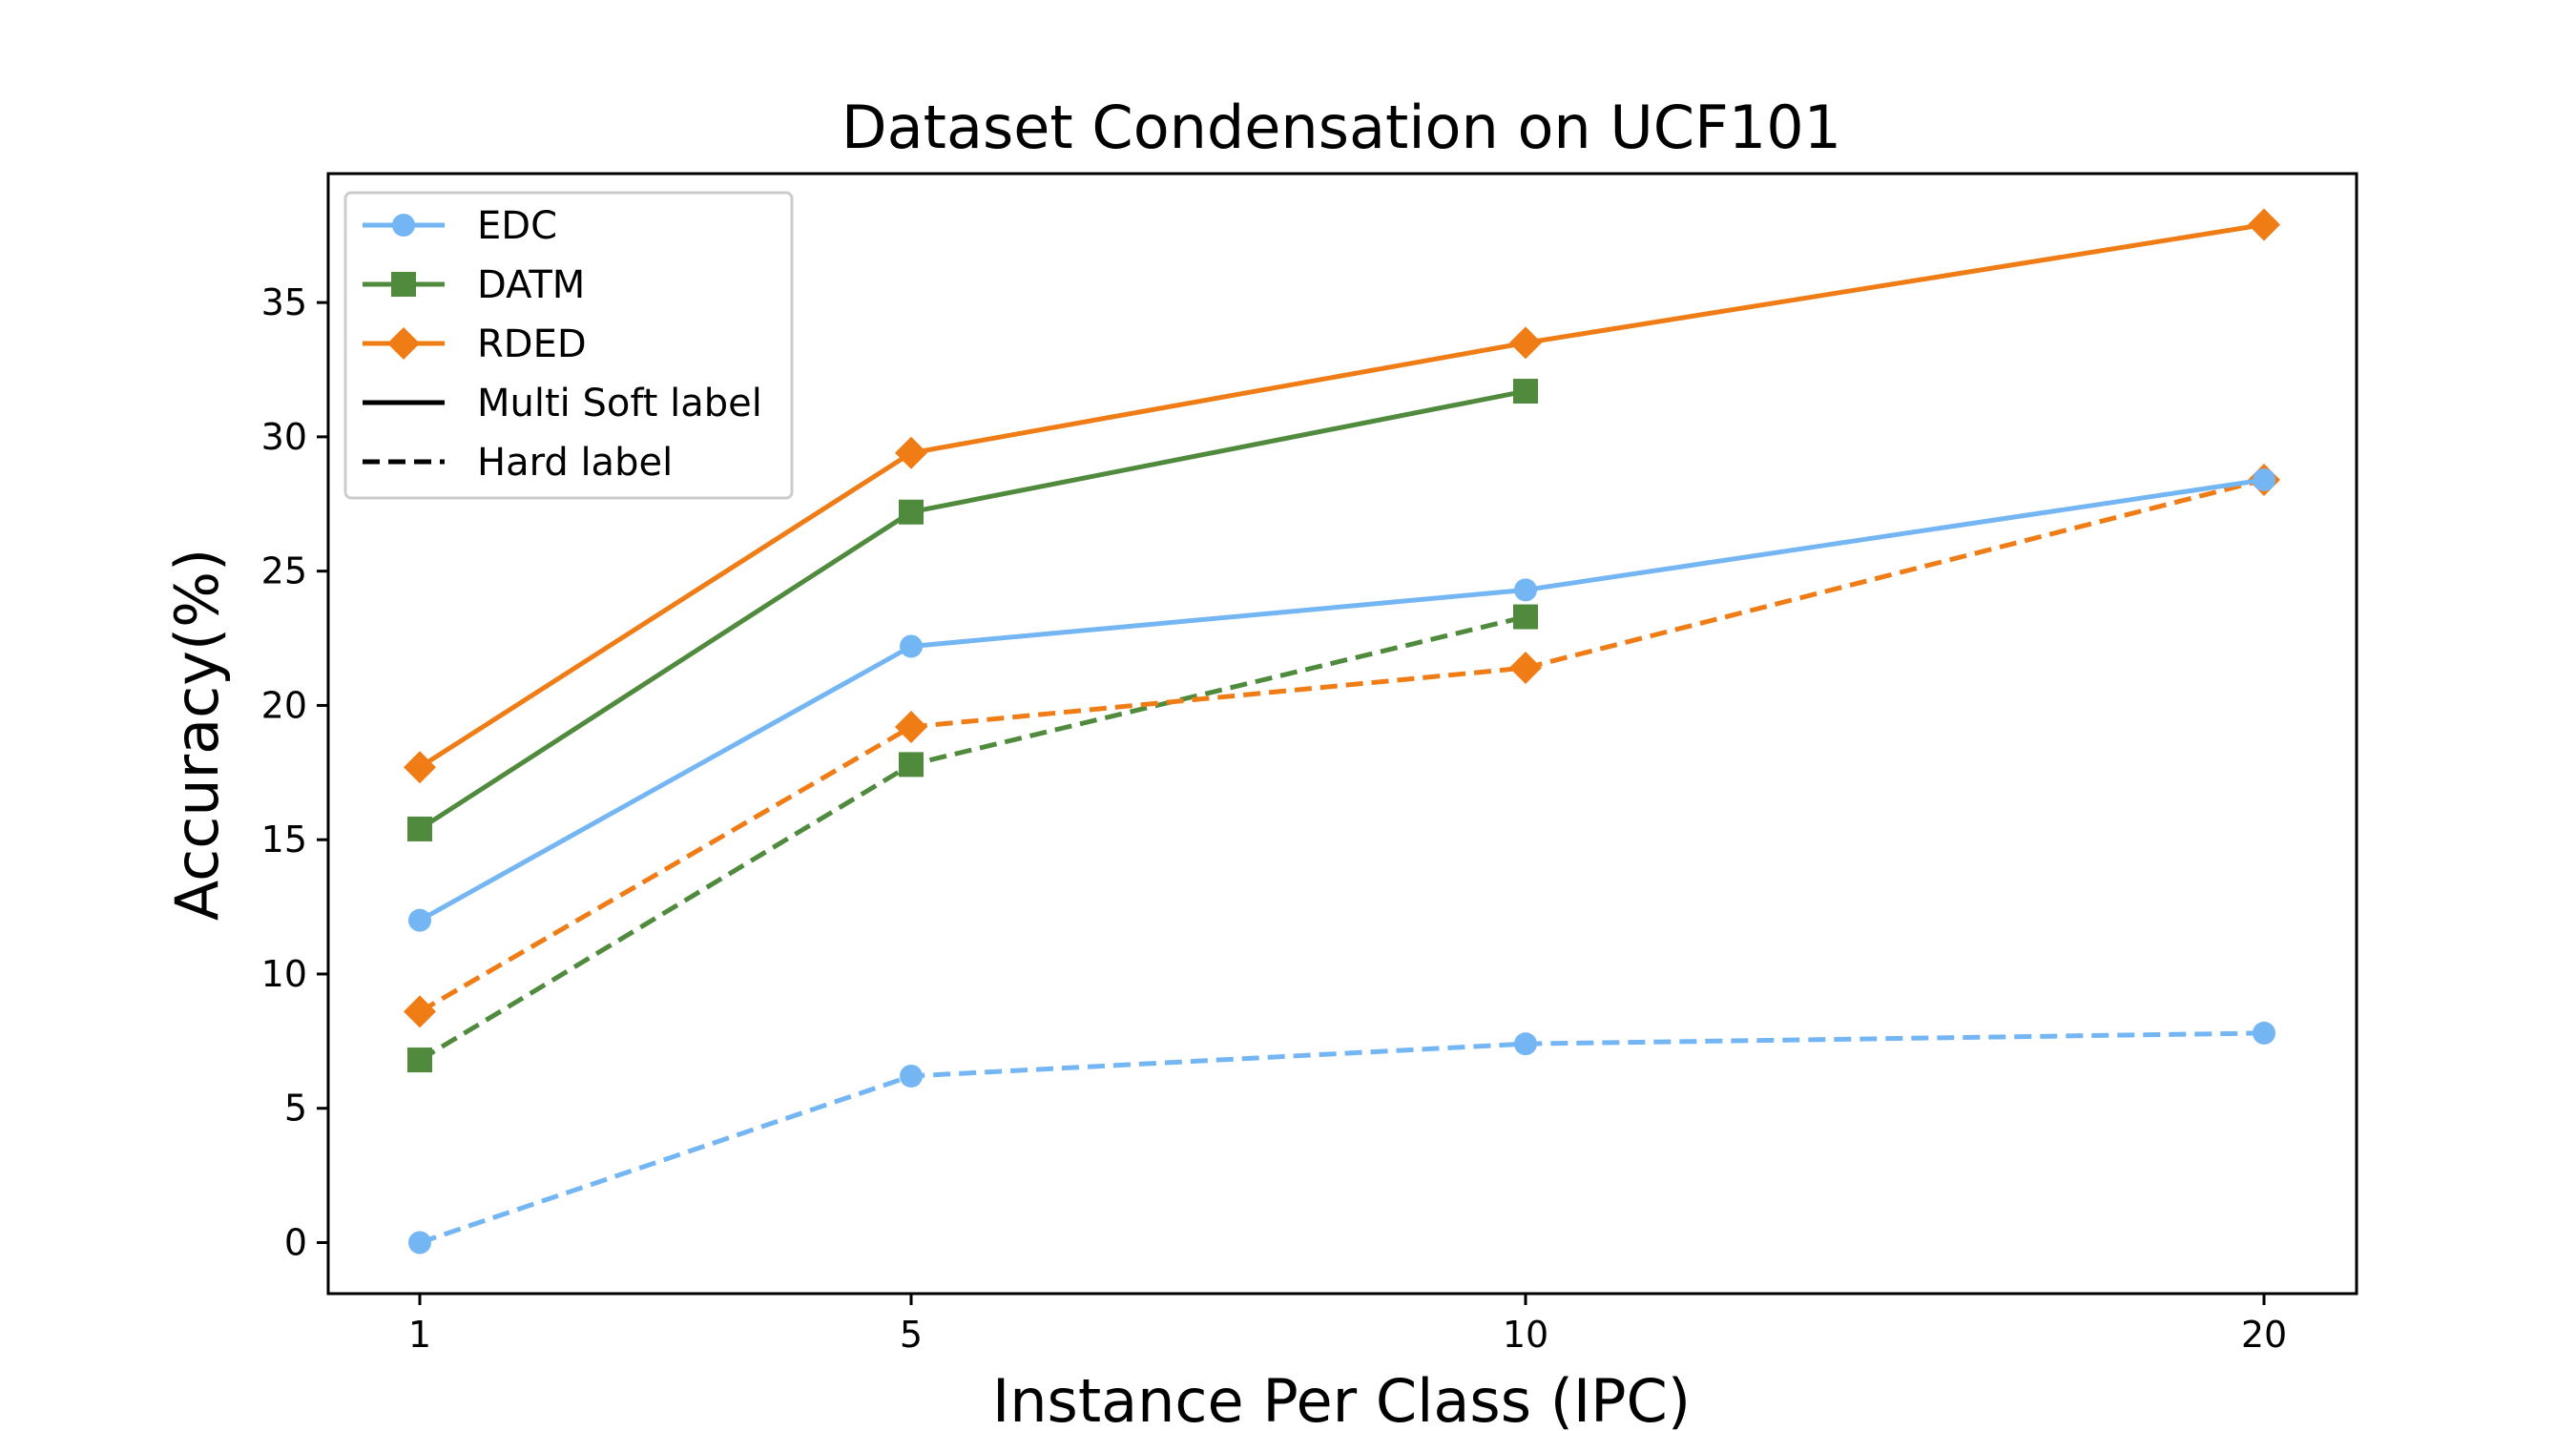 The image size is (2576, 1431). I want to click on legend-label: EDC, so click(517, 226).